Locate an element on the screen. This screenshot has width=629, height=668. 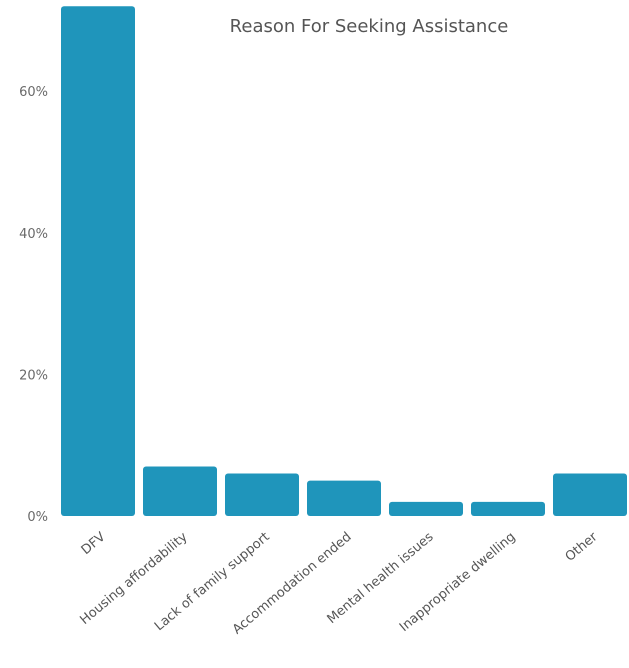
x-category-label: Other is located at coordinates (582, 547).